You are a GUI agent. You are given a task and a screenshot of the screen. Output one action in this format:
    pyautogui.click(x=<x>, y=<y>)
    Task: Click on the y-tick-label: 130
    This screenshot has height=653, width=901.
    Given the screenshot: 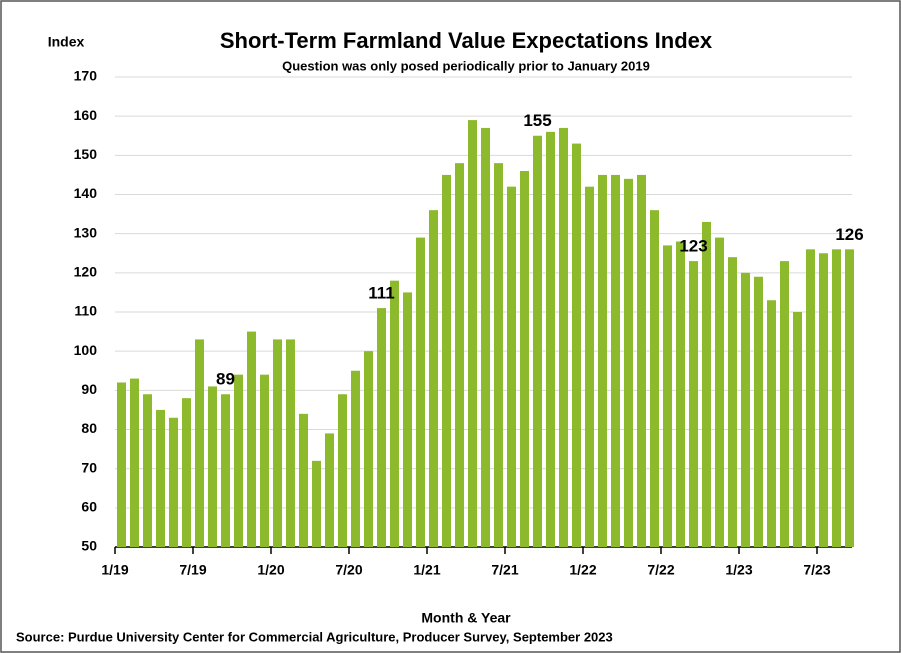 What is the action you would take?
    pyautogui.click(x=86, y=232)
    